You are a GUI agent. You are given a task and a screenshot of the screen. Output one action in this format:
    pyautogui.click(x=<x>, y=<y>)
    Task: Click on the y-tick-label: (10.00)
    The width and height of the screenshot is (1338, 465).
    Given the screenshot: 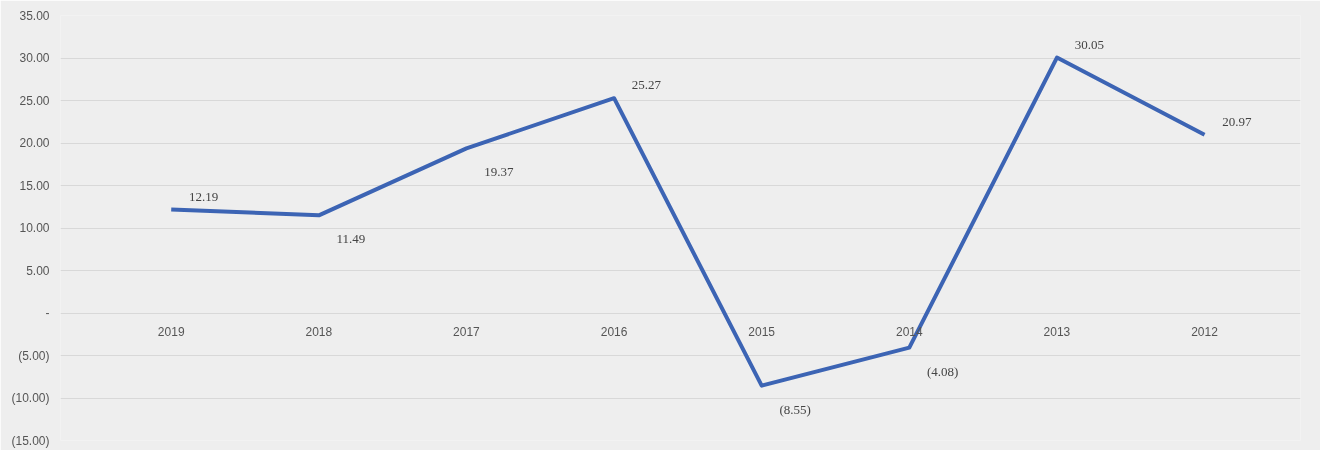 What is the action you would take?
    pyautogui.click(x=30, y=398)
    